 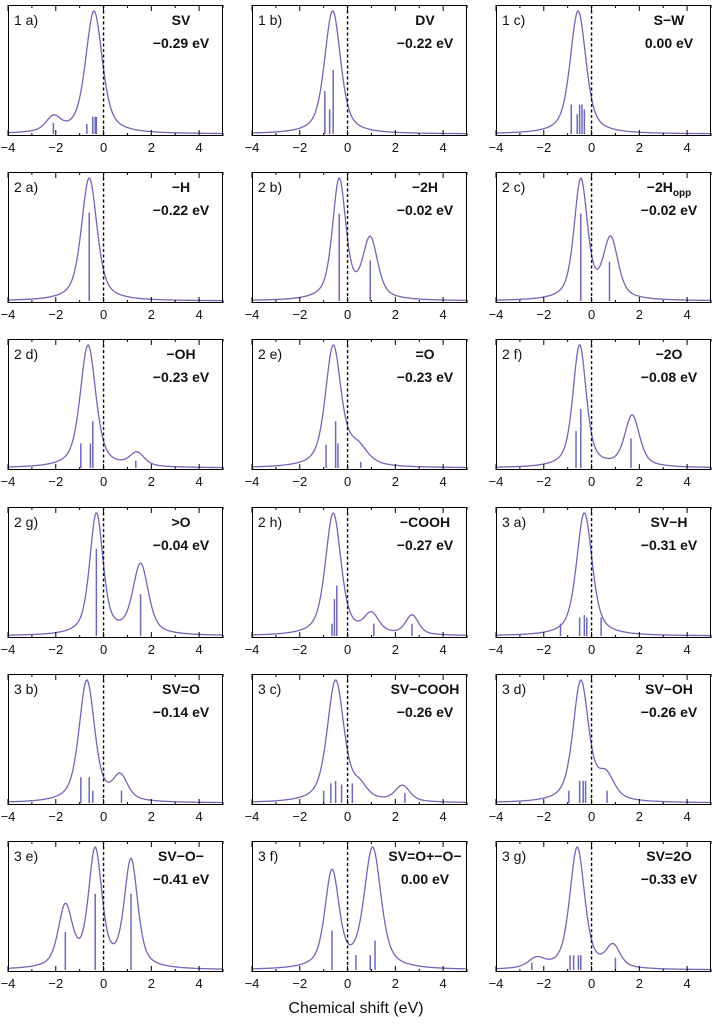 I want to click on panel-title: −OH, so click(x=180, y=354).